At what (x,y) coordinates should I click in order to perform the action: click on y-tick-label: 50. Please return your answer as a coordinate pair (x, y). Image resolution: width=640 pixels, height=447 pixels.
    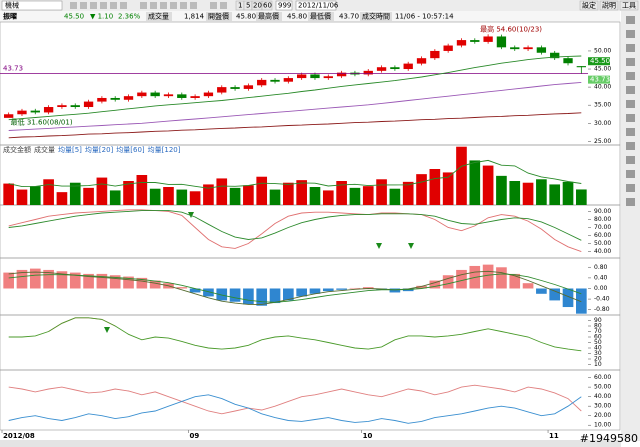
    Looking at the image, I should click on (598, 342).